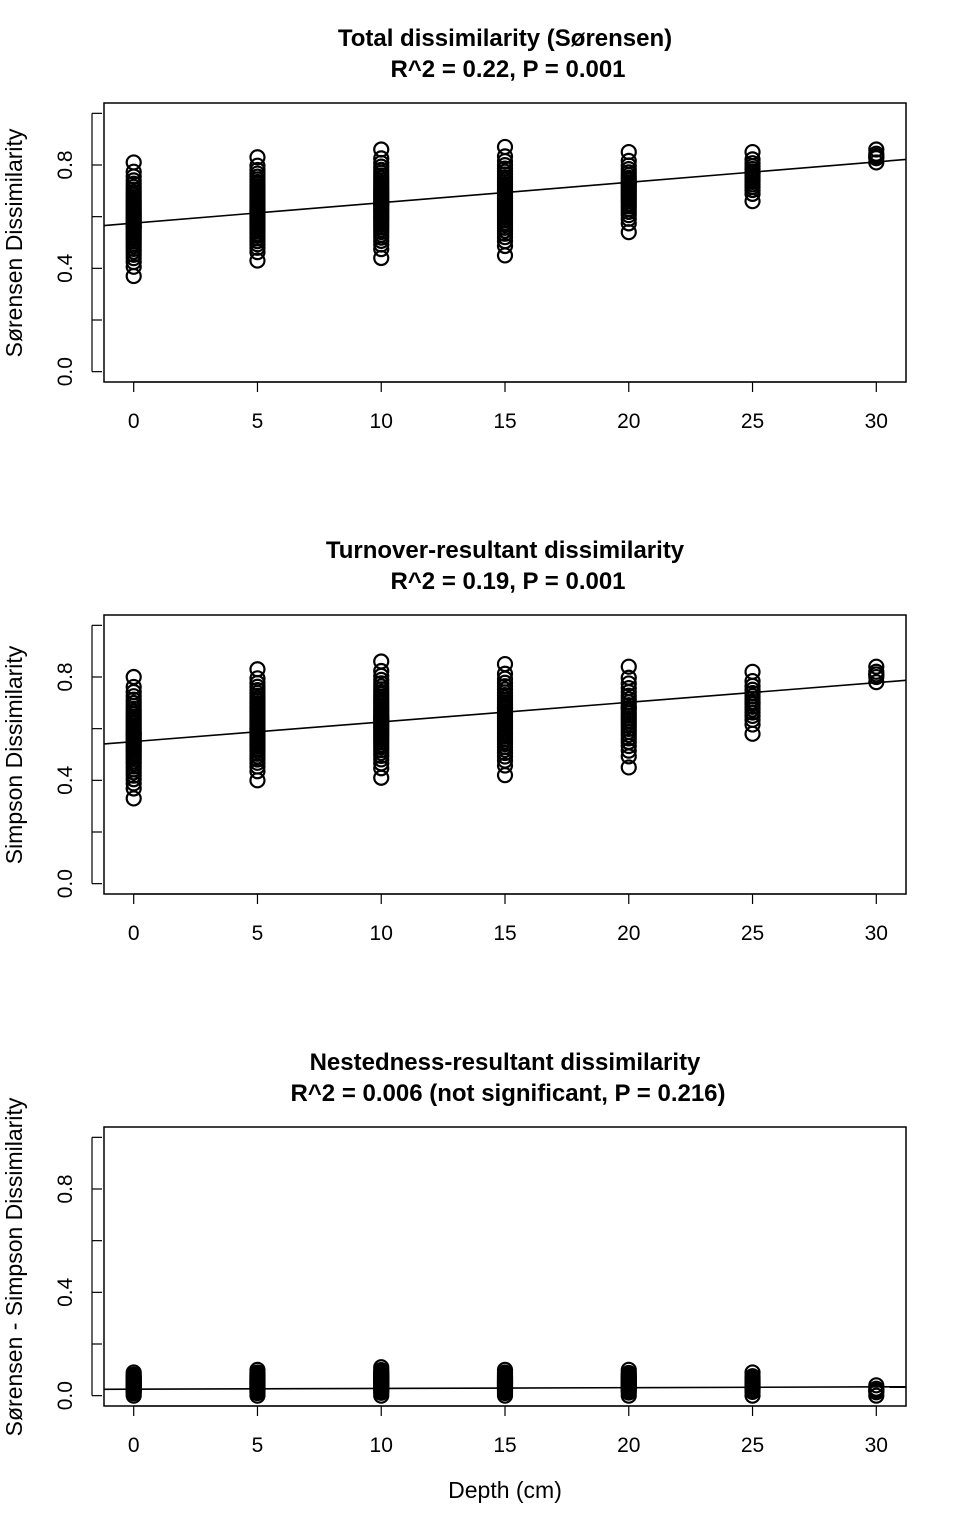 Image resolution: width=960 pixels, height=1536 pixels. What do you see at coordinates (505, 550) in the screenshot?
I see `panel-2-title: Turnover-resultant dissimilarity` at bounding box center [505, 550].